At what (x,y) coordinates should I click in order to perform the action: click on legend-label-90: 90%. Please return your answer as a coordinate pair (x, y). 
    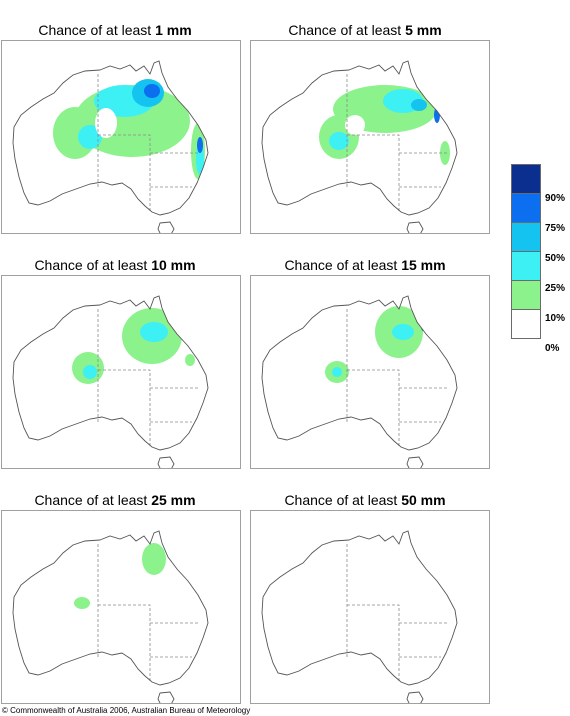
    Looking at the image, I should click on (555, 198).